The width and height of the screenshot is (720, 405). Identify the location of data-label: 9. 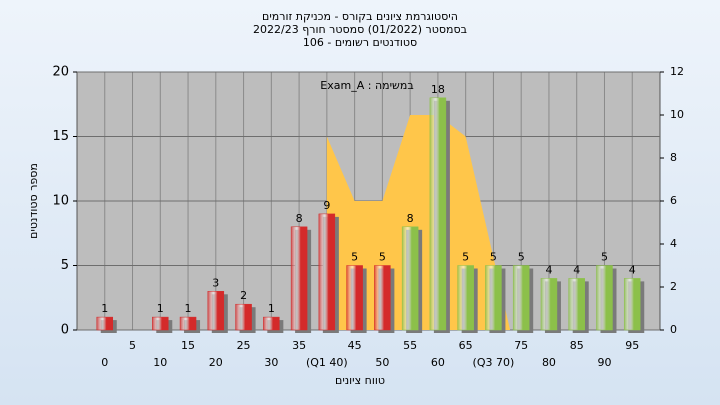
(326, 205).